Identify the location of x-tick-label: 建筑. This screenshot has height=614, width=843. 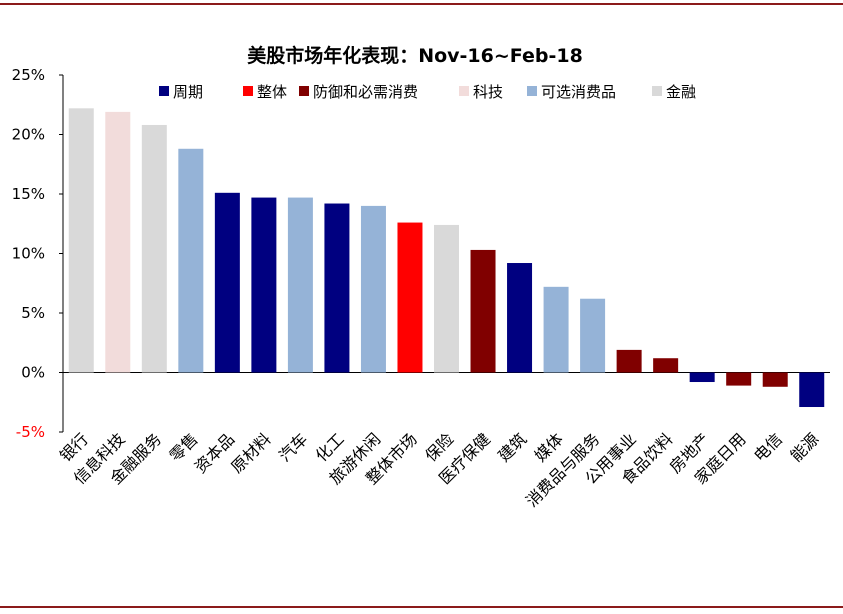
(512, 447).